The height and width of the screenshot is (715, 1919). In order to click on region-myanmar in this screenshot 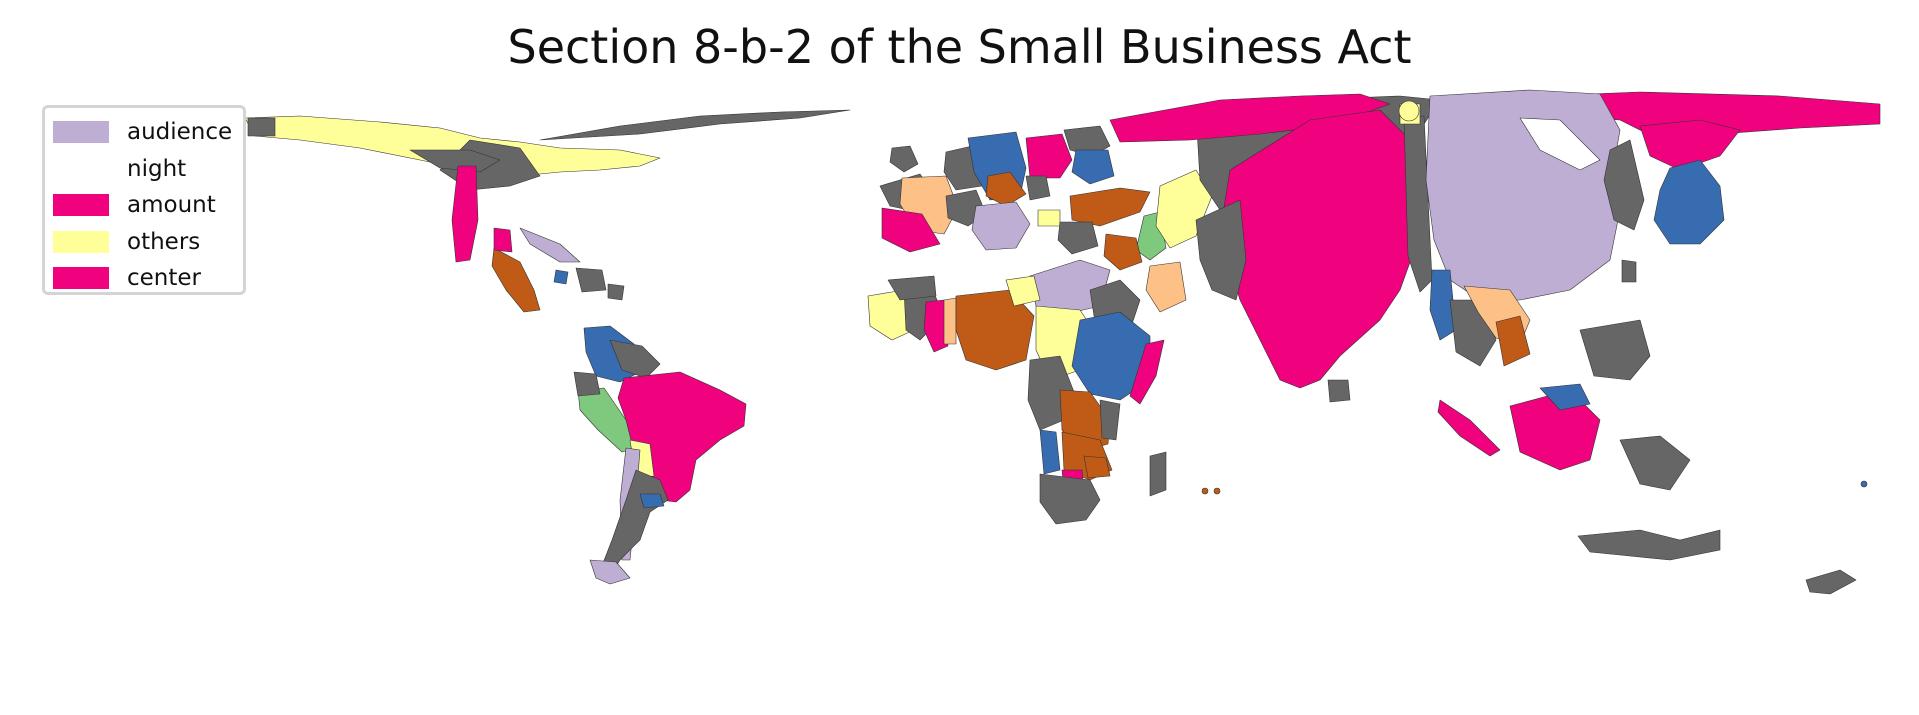, I will do `click(1443, 305)`.